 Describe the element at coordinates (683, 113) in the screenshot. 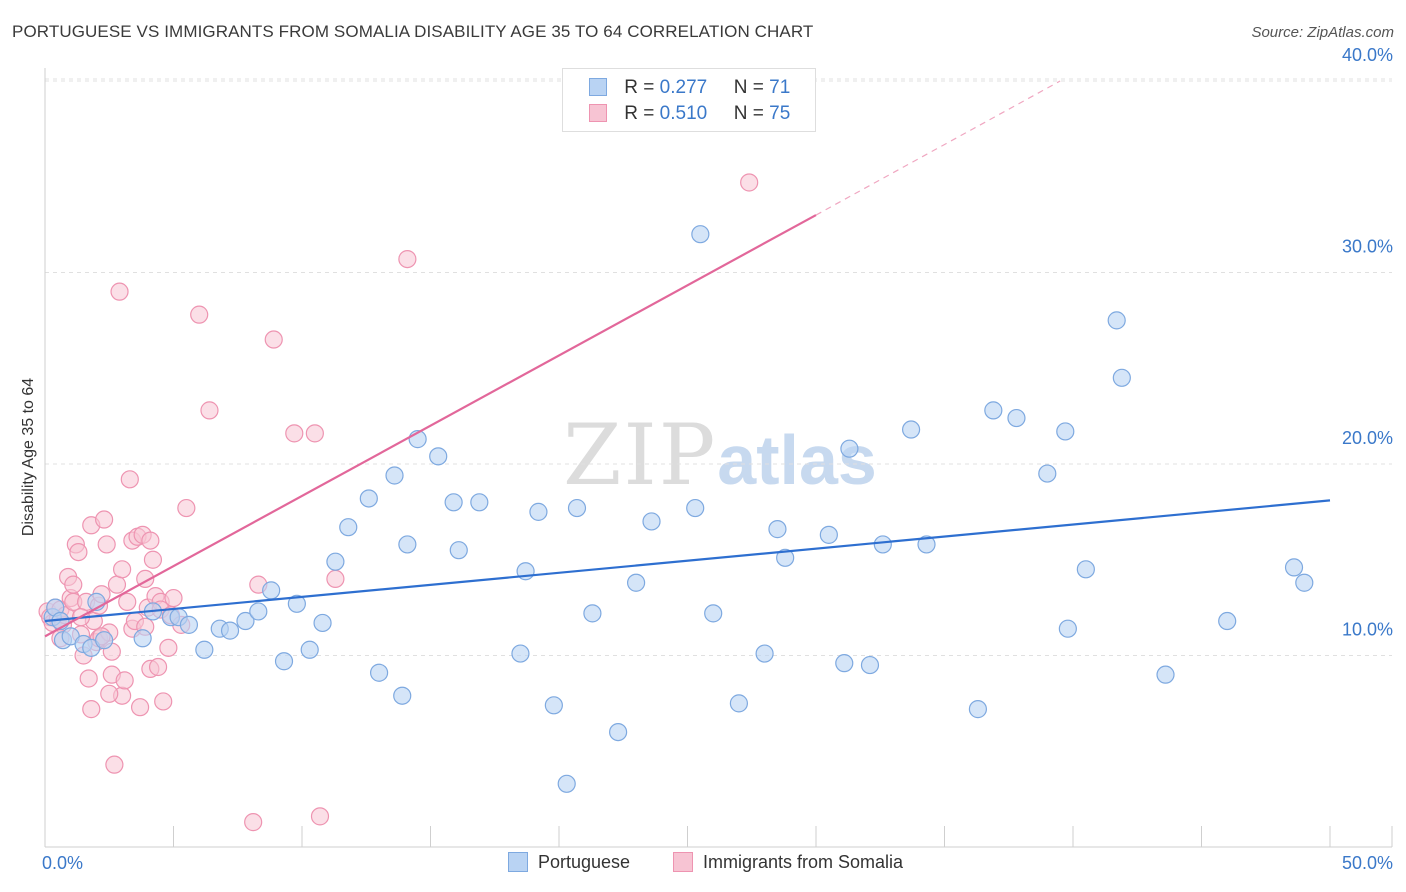

I see `legend-r-value: 0.510` at that location.